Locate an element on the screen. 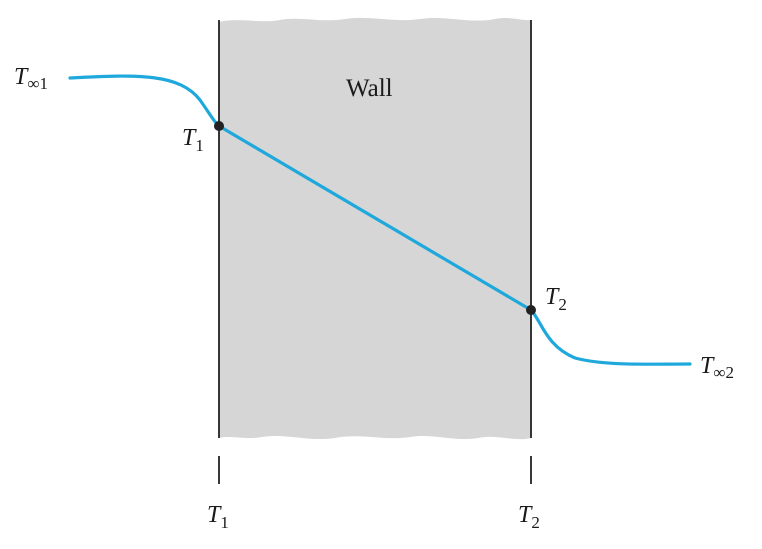 This screenshot has height=549, width=762. axis-t2-label: T2 is located at coordinates (529, 517).